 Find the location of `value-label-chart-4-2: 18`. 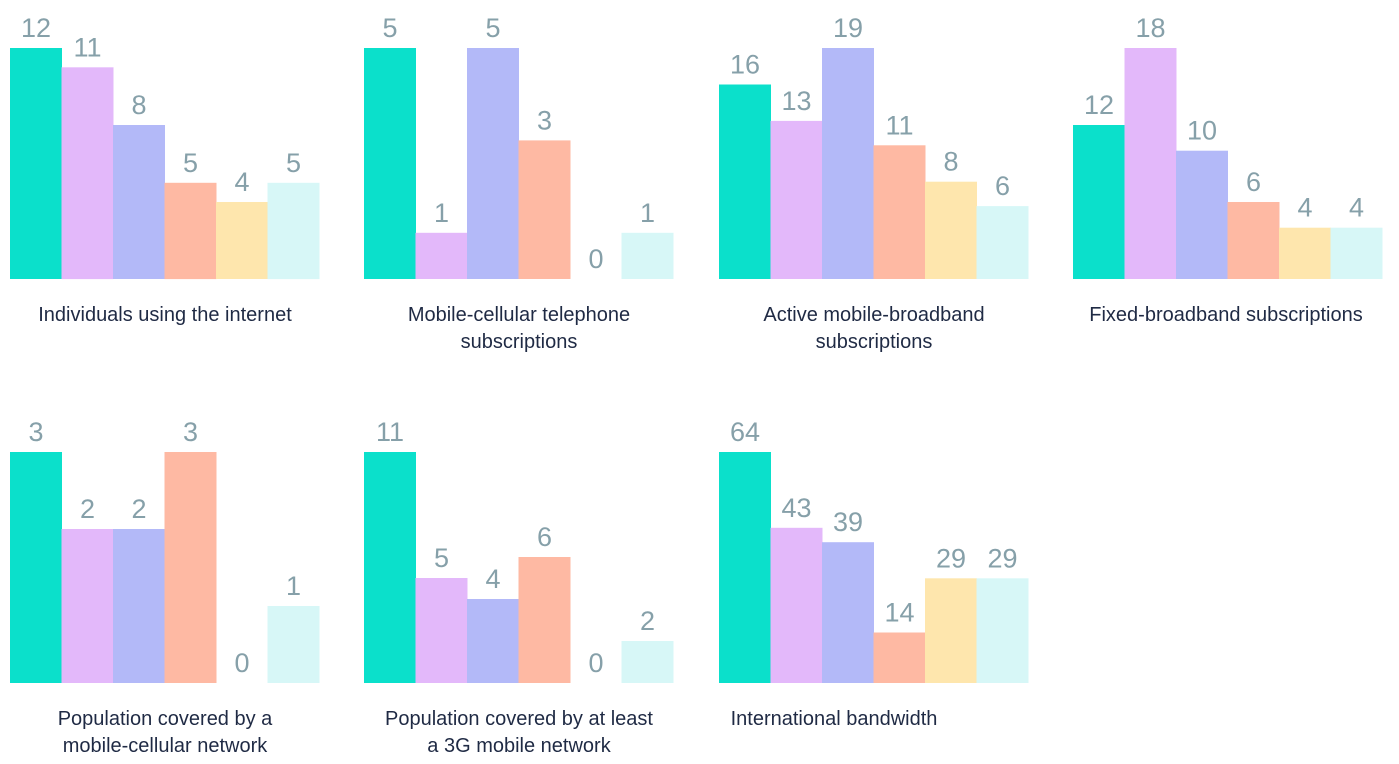

value-label-chart-4-2: 18 is located at coordinates (1150, 28).